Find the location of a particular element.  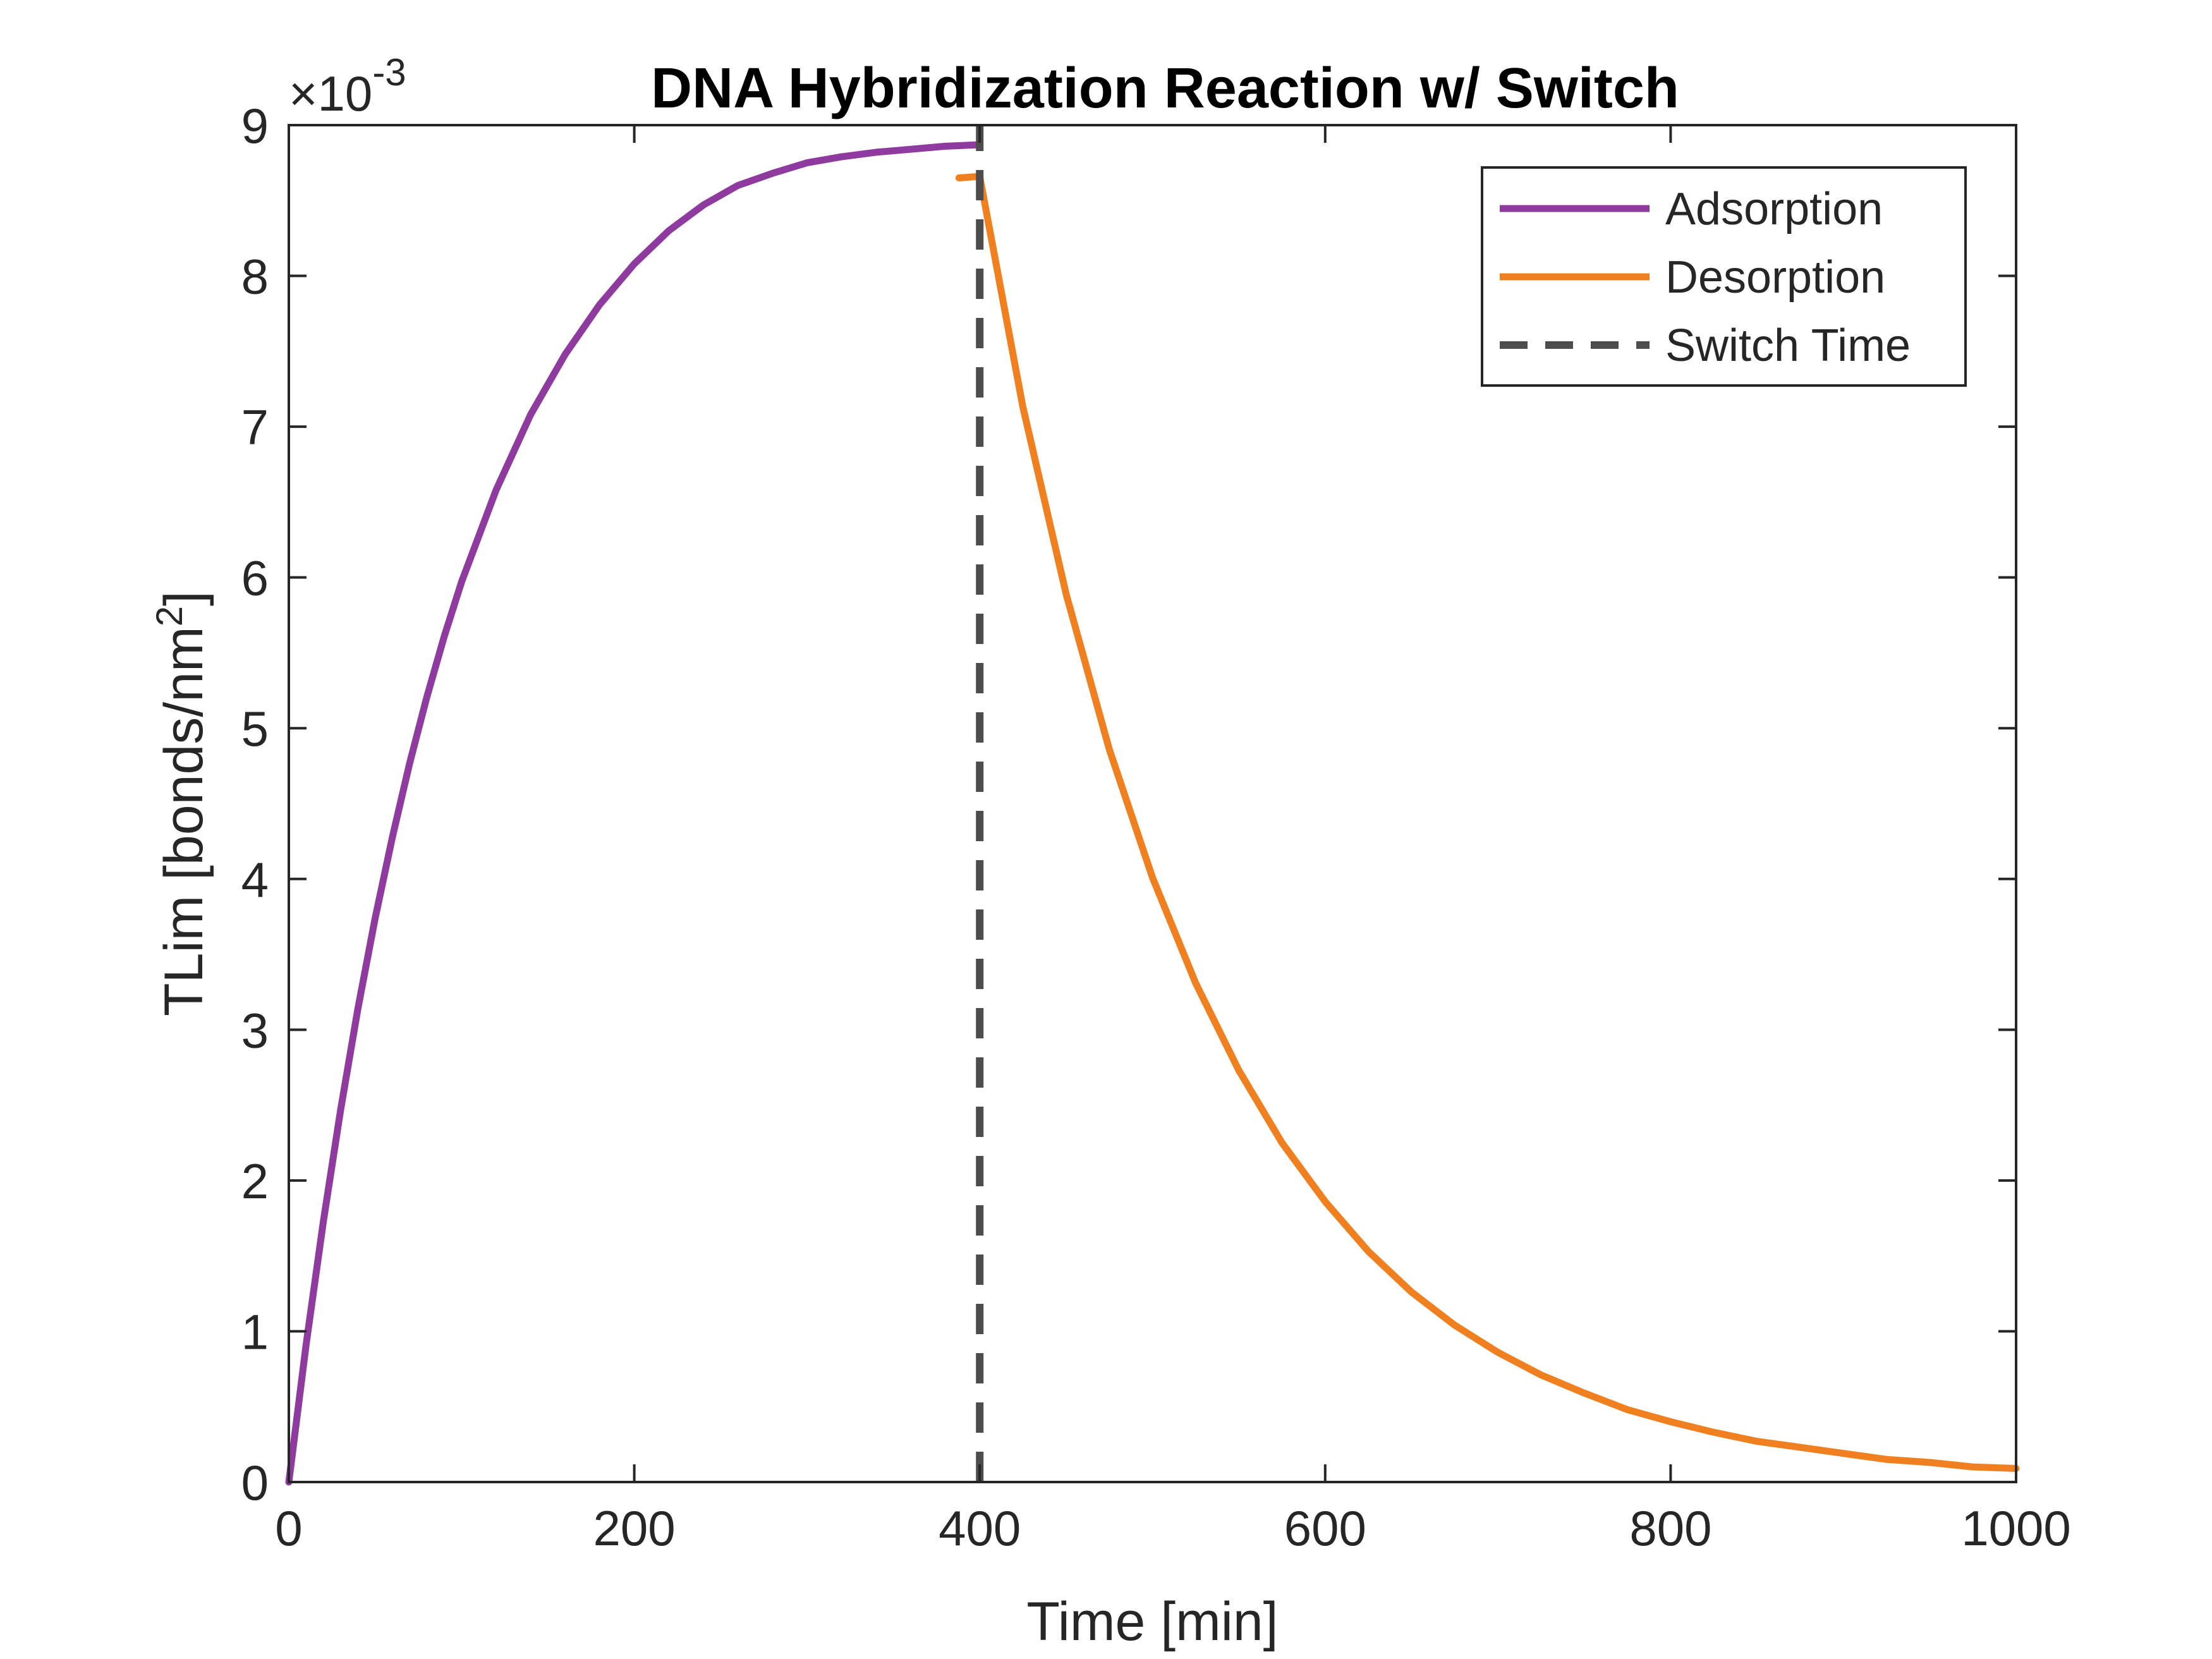

x-tick-label: 200 is located at coordinates (634, 1528).